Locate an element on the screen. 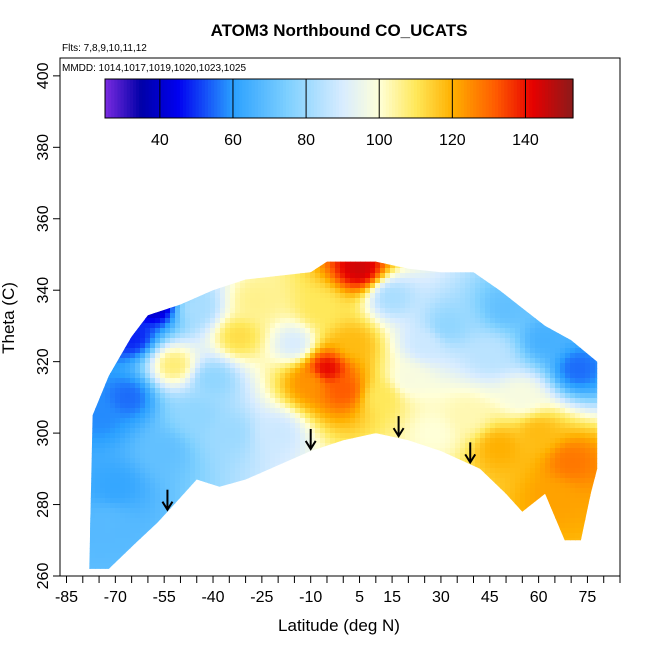 This screenshot has width=650, height=650. x-tick-label: 60 is located at coordinates (539, 597).